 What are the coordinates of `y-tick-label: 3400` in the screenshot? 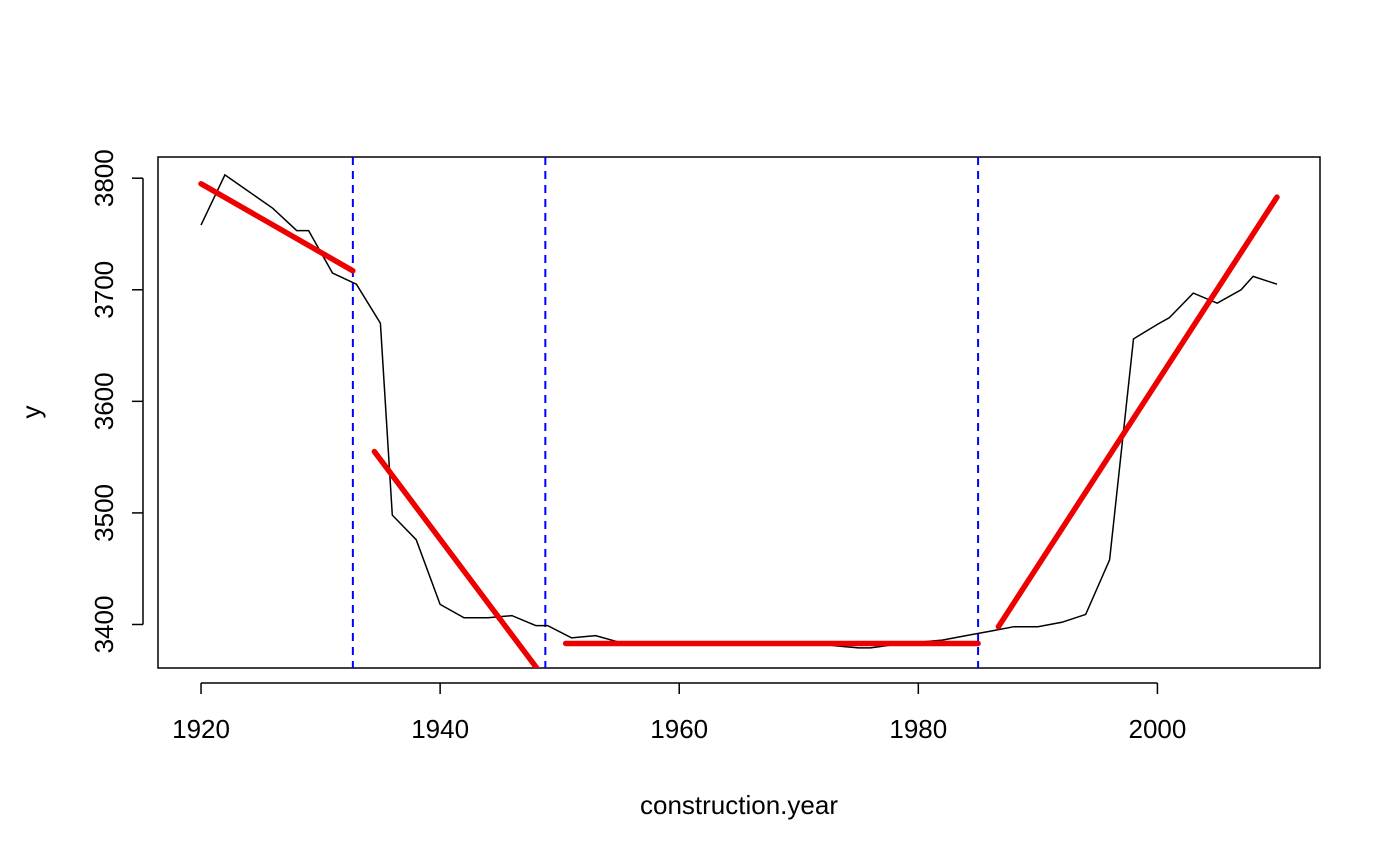 It's located at (104, 625).